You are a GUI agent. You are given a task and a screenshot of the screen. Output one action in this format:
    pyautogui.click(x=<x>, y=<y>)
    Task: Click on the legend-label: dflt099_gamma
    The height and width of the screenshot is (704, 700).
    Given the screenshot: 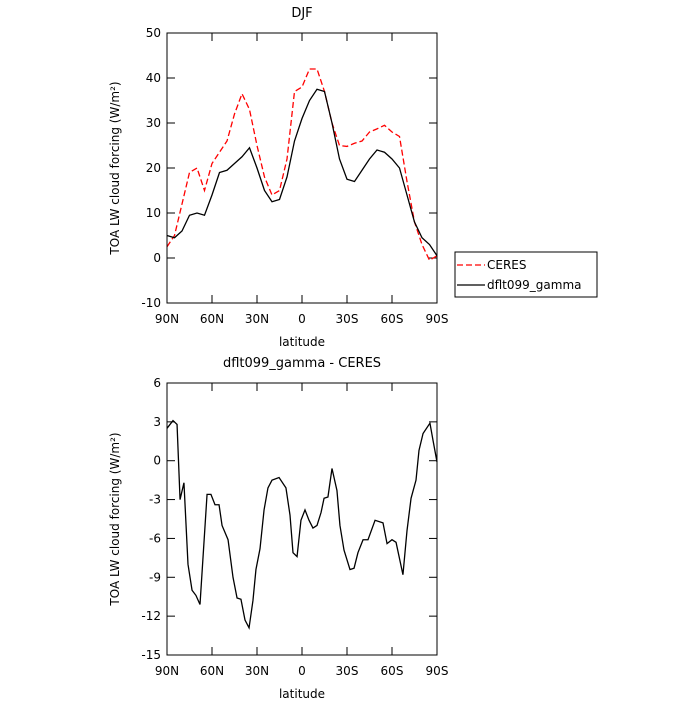 What is the action you would take?
    pyautogui.click(x=534, y=285)
    